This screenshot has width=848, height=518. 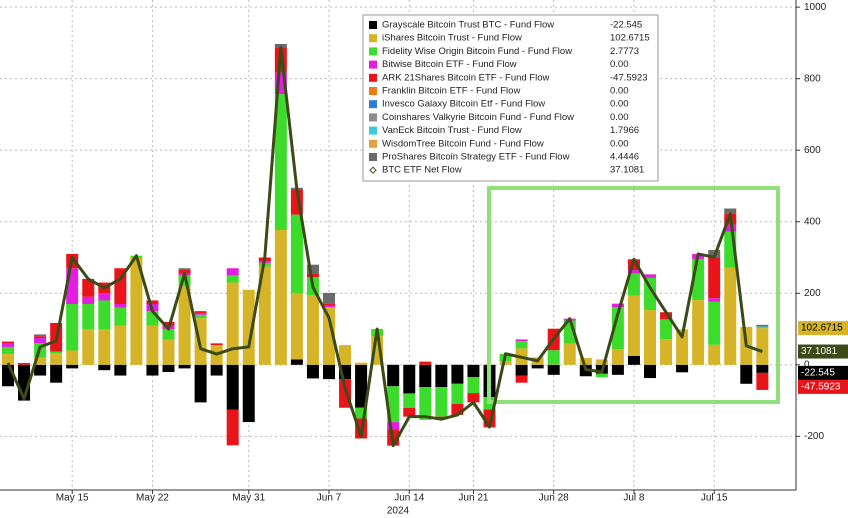 I want to click on x-tick-label: Jun 14, so click(x=409, y=498).